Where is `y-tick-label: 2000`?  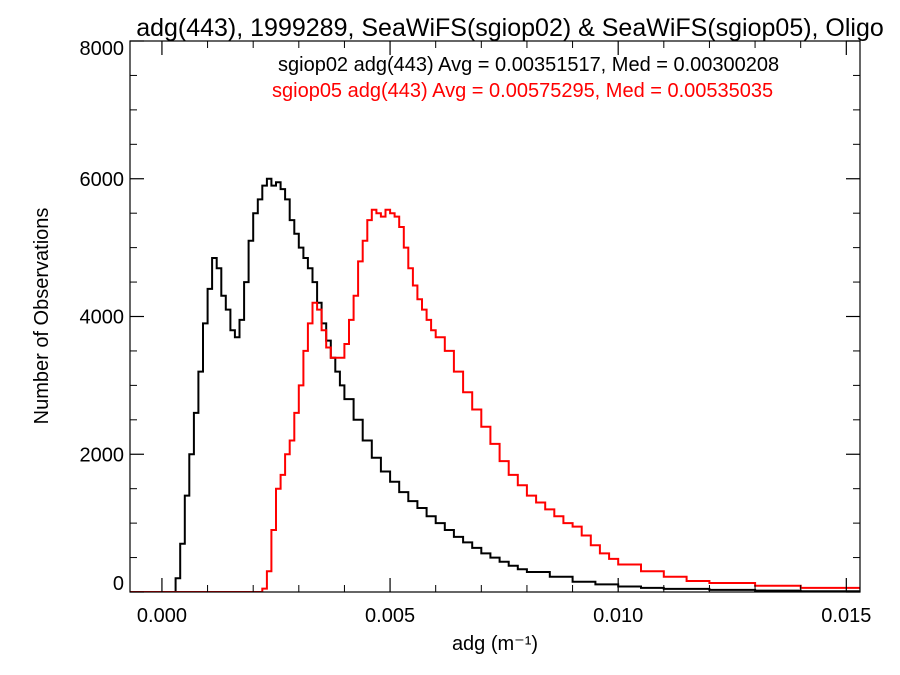
y-tick-label: 2000 is located at coordinates (102, 455).